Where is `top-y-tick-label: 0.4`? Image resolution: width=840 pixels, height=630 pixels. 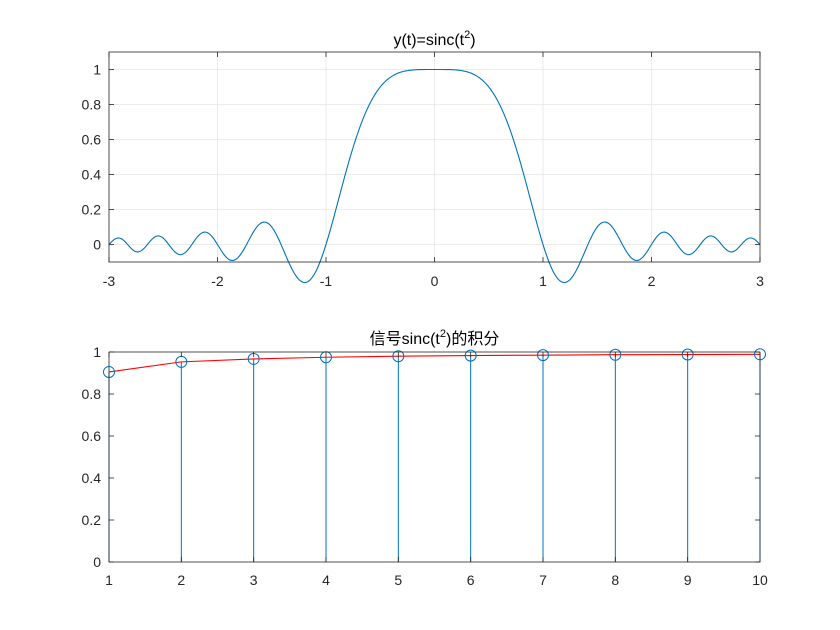 top-y-tick-label: 0.4 is located at coordinates (92, 175).